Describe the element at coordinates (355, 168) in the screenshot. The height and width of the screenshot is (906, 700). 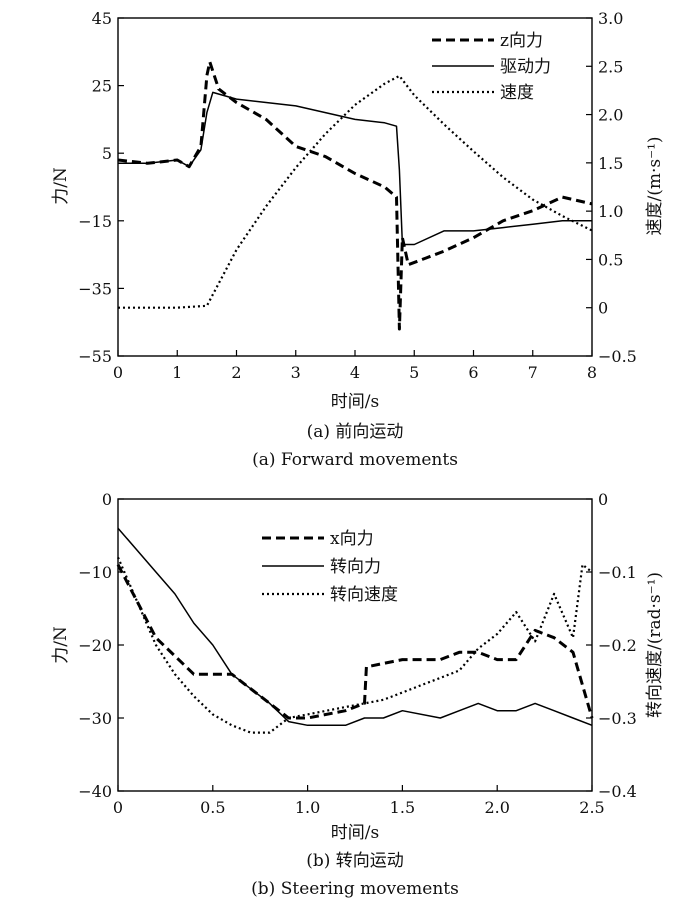
I see `series-line-solid` at that location.